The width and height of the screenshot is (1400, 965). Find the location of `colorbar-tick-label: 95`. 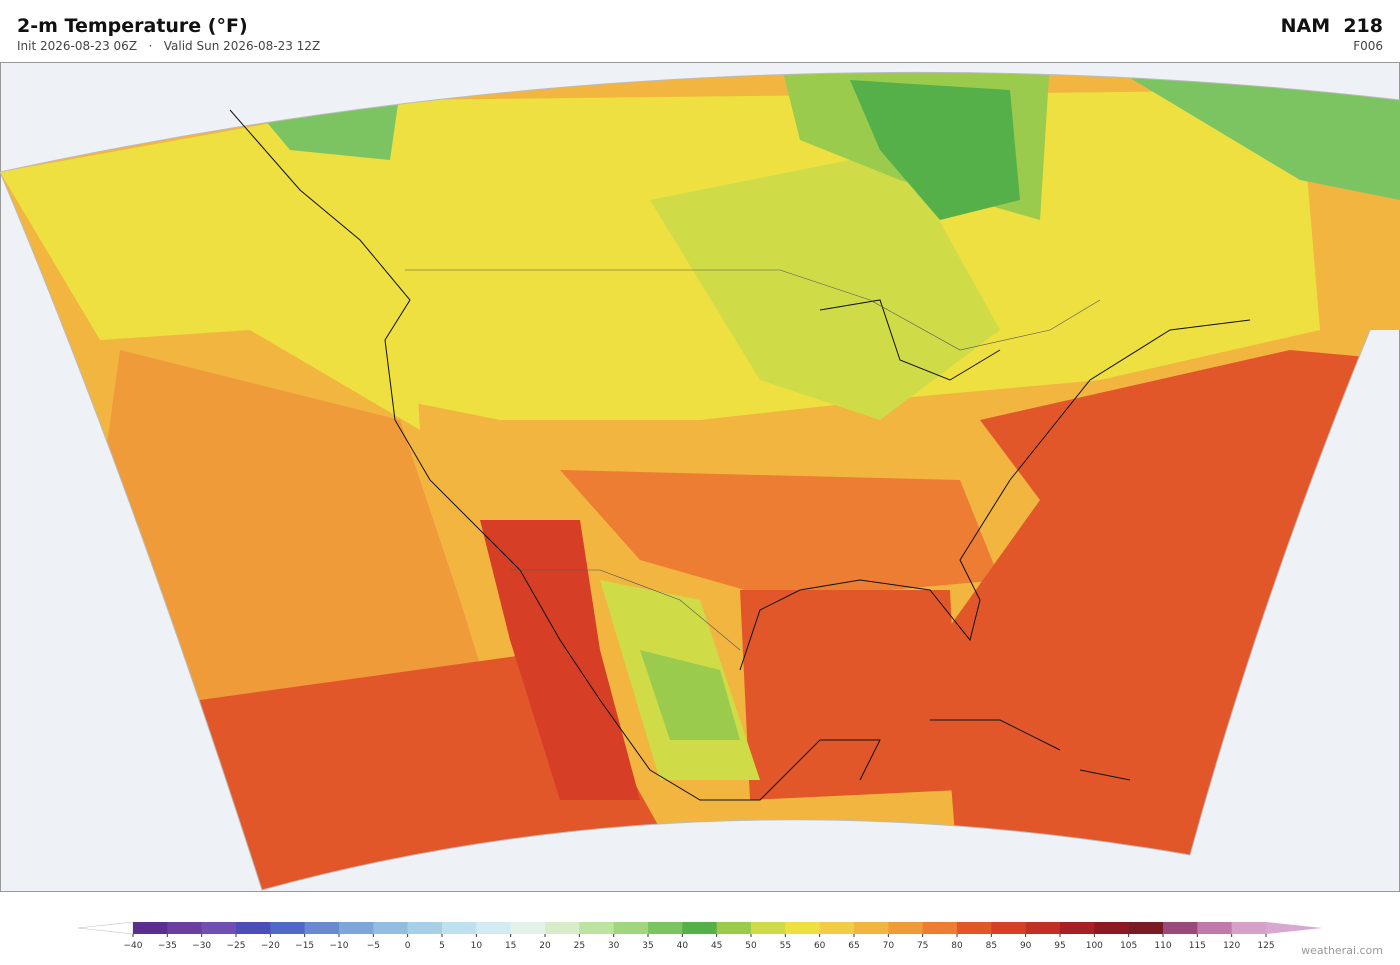

colorbar-tick-label: 95 is located at coordinates (1059, 946).